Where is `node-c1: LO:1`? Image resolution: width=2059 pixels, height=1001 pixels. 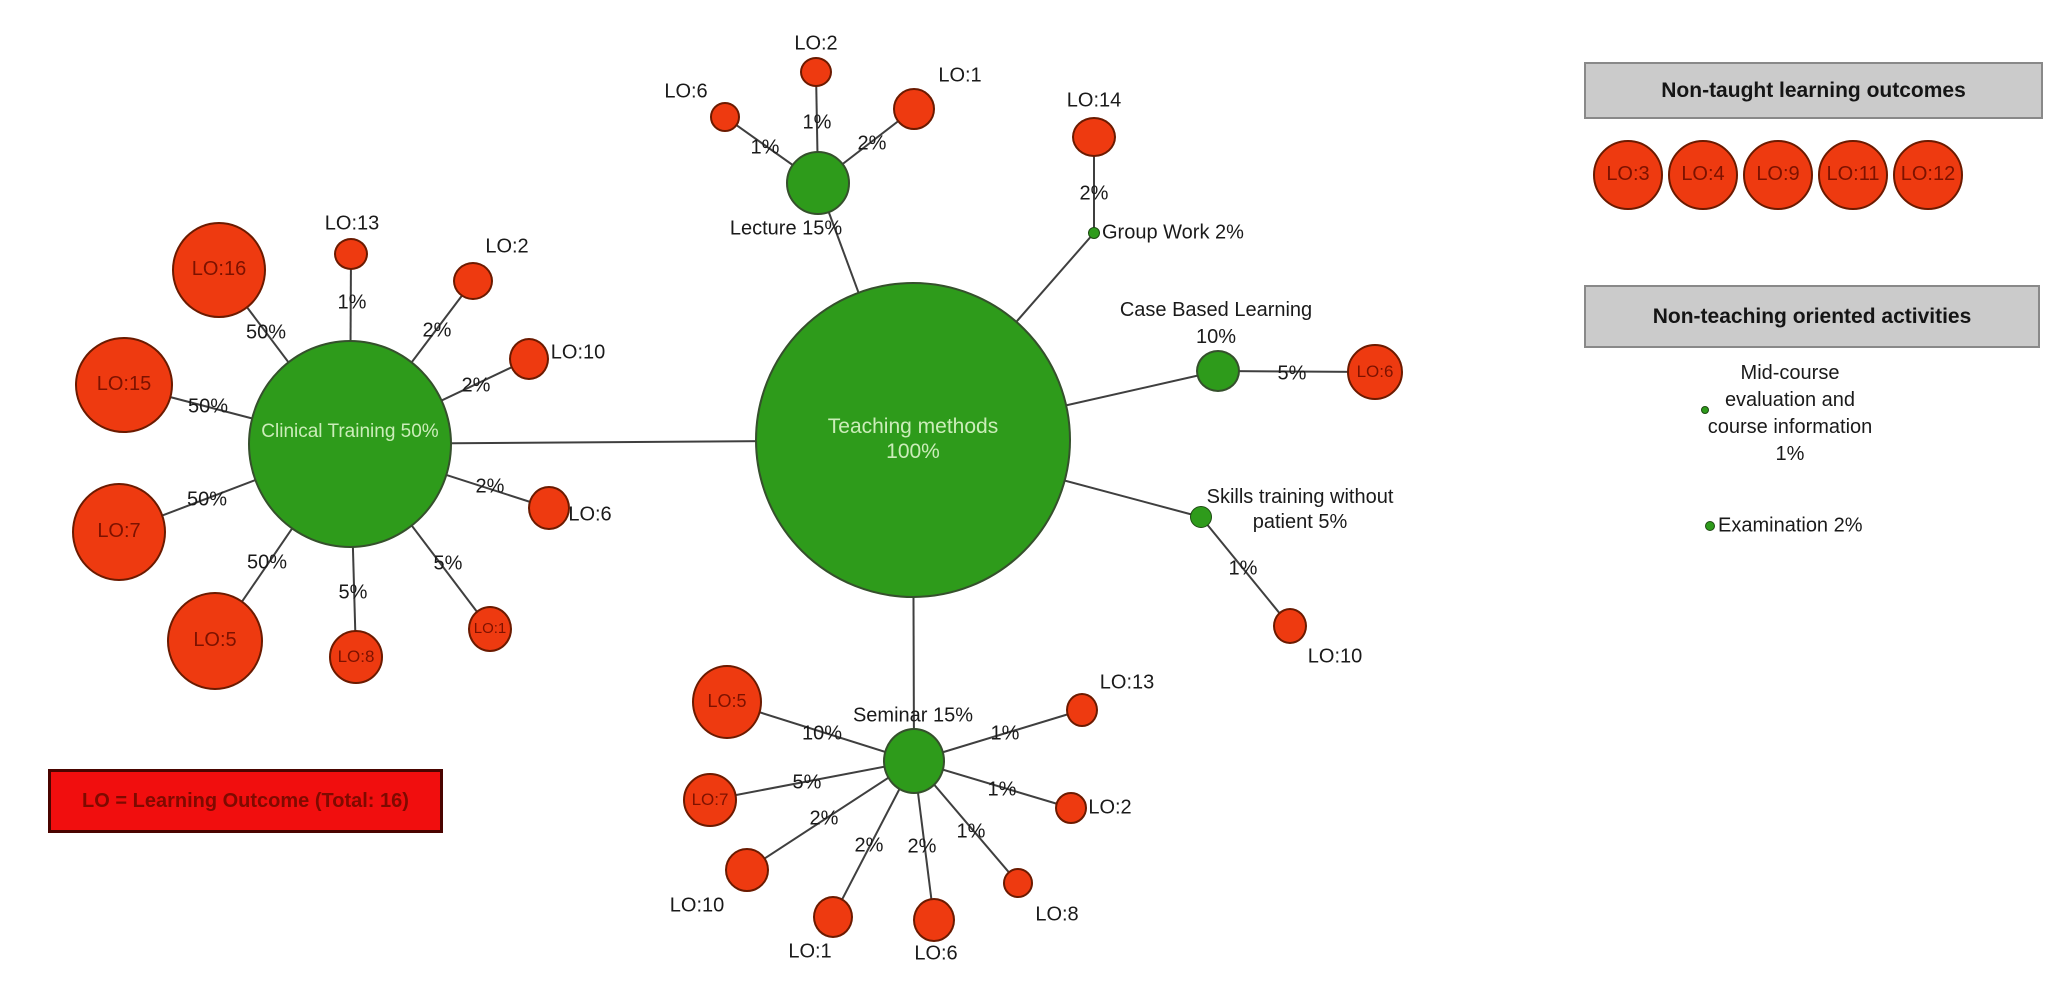 node-c1: LO:1 is located at coordinates (490, 629).